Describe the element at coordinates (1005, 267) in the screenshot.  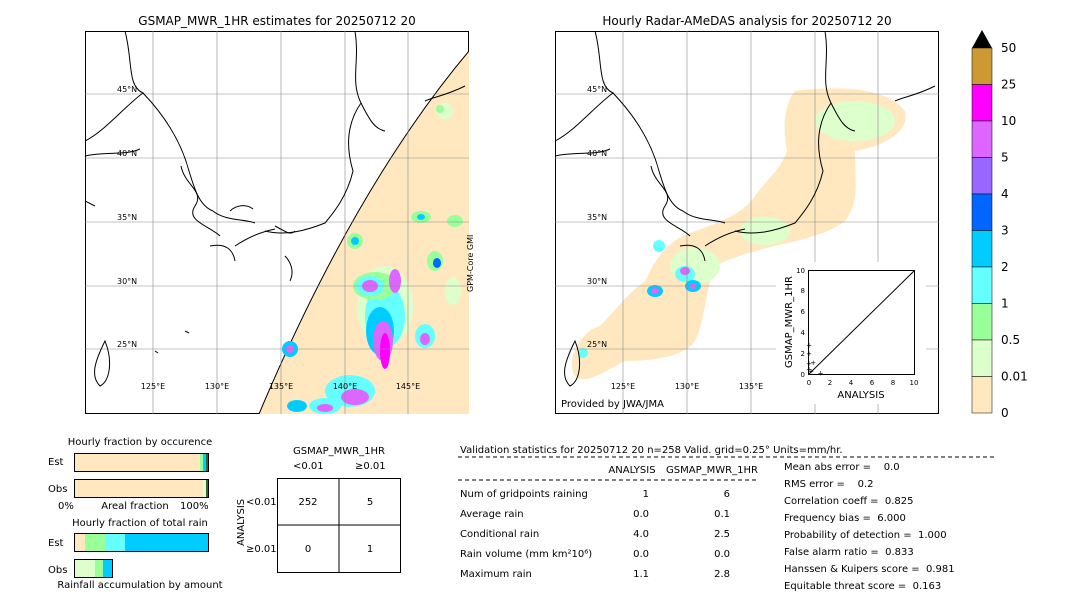
I see `colorbar-label: 2` at that location.